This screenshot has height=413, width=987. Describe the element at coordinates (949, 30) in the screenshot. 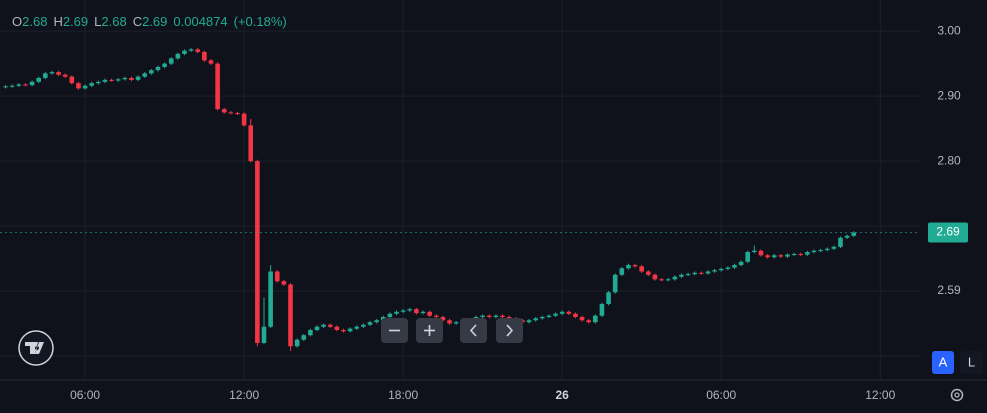

I see `y-tick-label: 3.00` at that location.